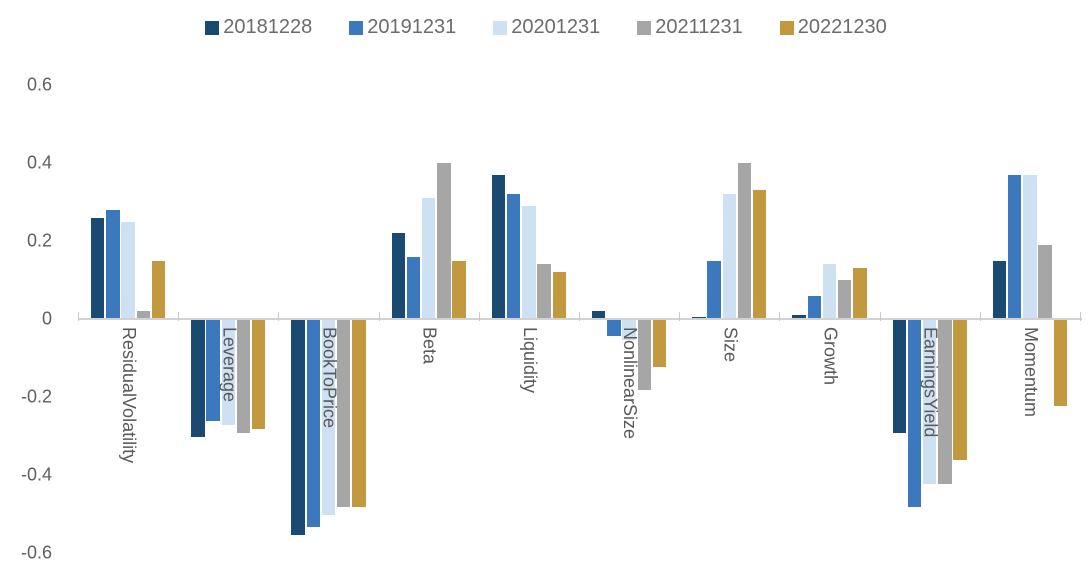  What do you see at coordinates (36, 552) in the screenshot?
I see `y-axis-tick-label: -0.6` at bounding box center [36, 552].